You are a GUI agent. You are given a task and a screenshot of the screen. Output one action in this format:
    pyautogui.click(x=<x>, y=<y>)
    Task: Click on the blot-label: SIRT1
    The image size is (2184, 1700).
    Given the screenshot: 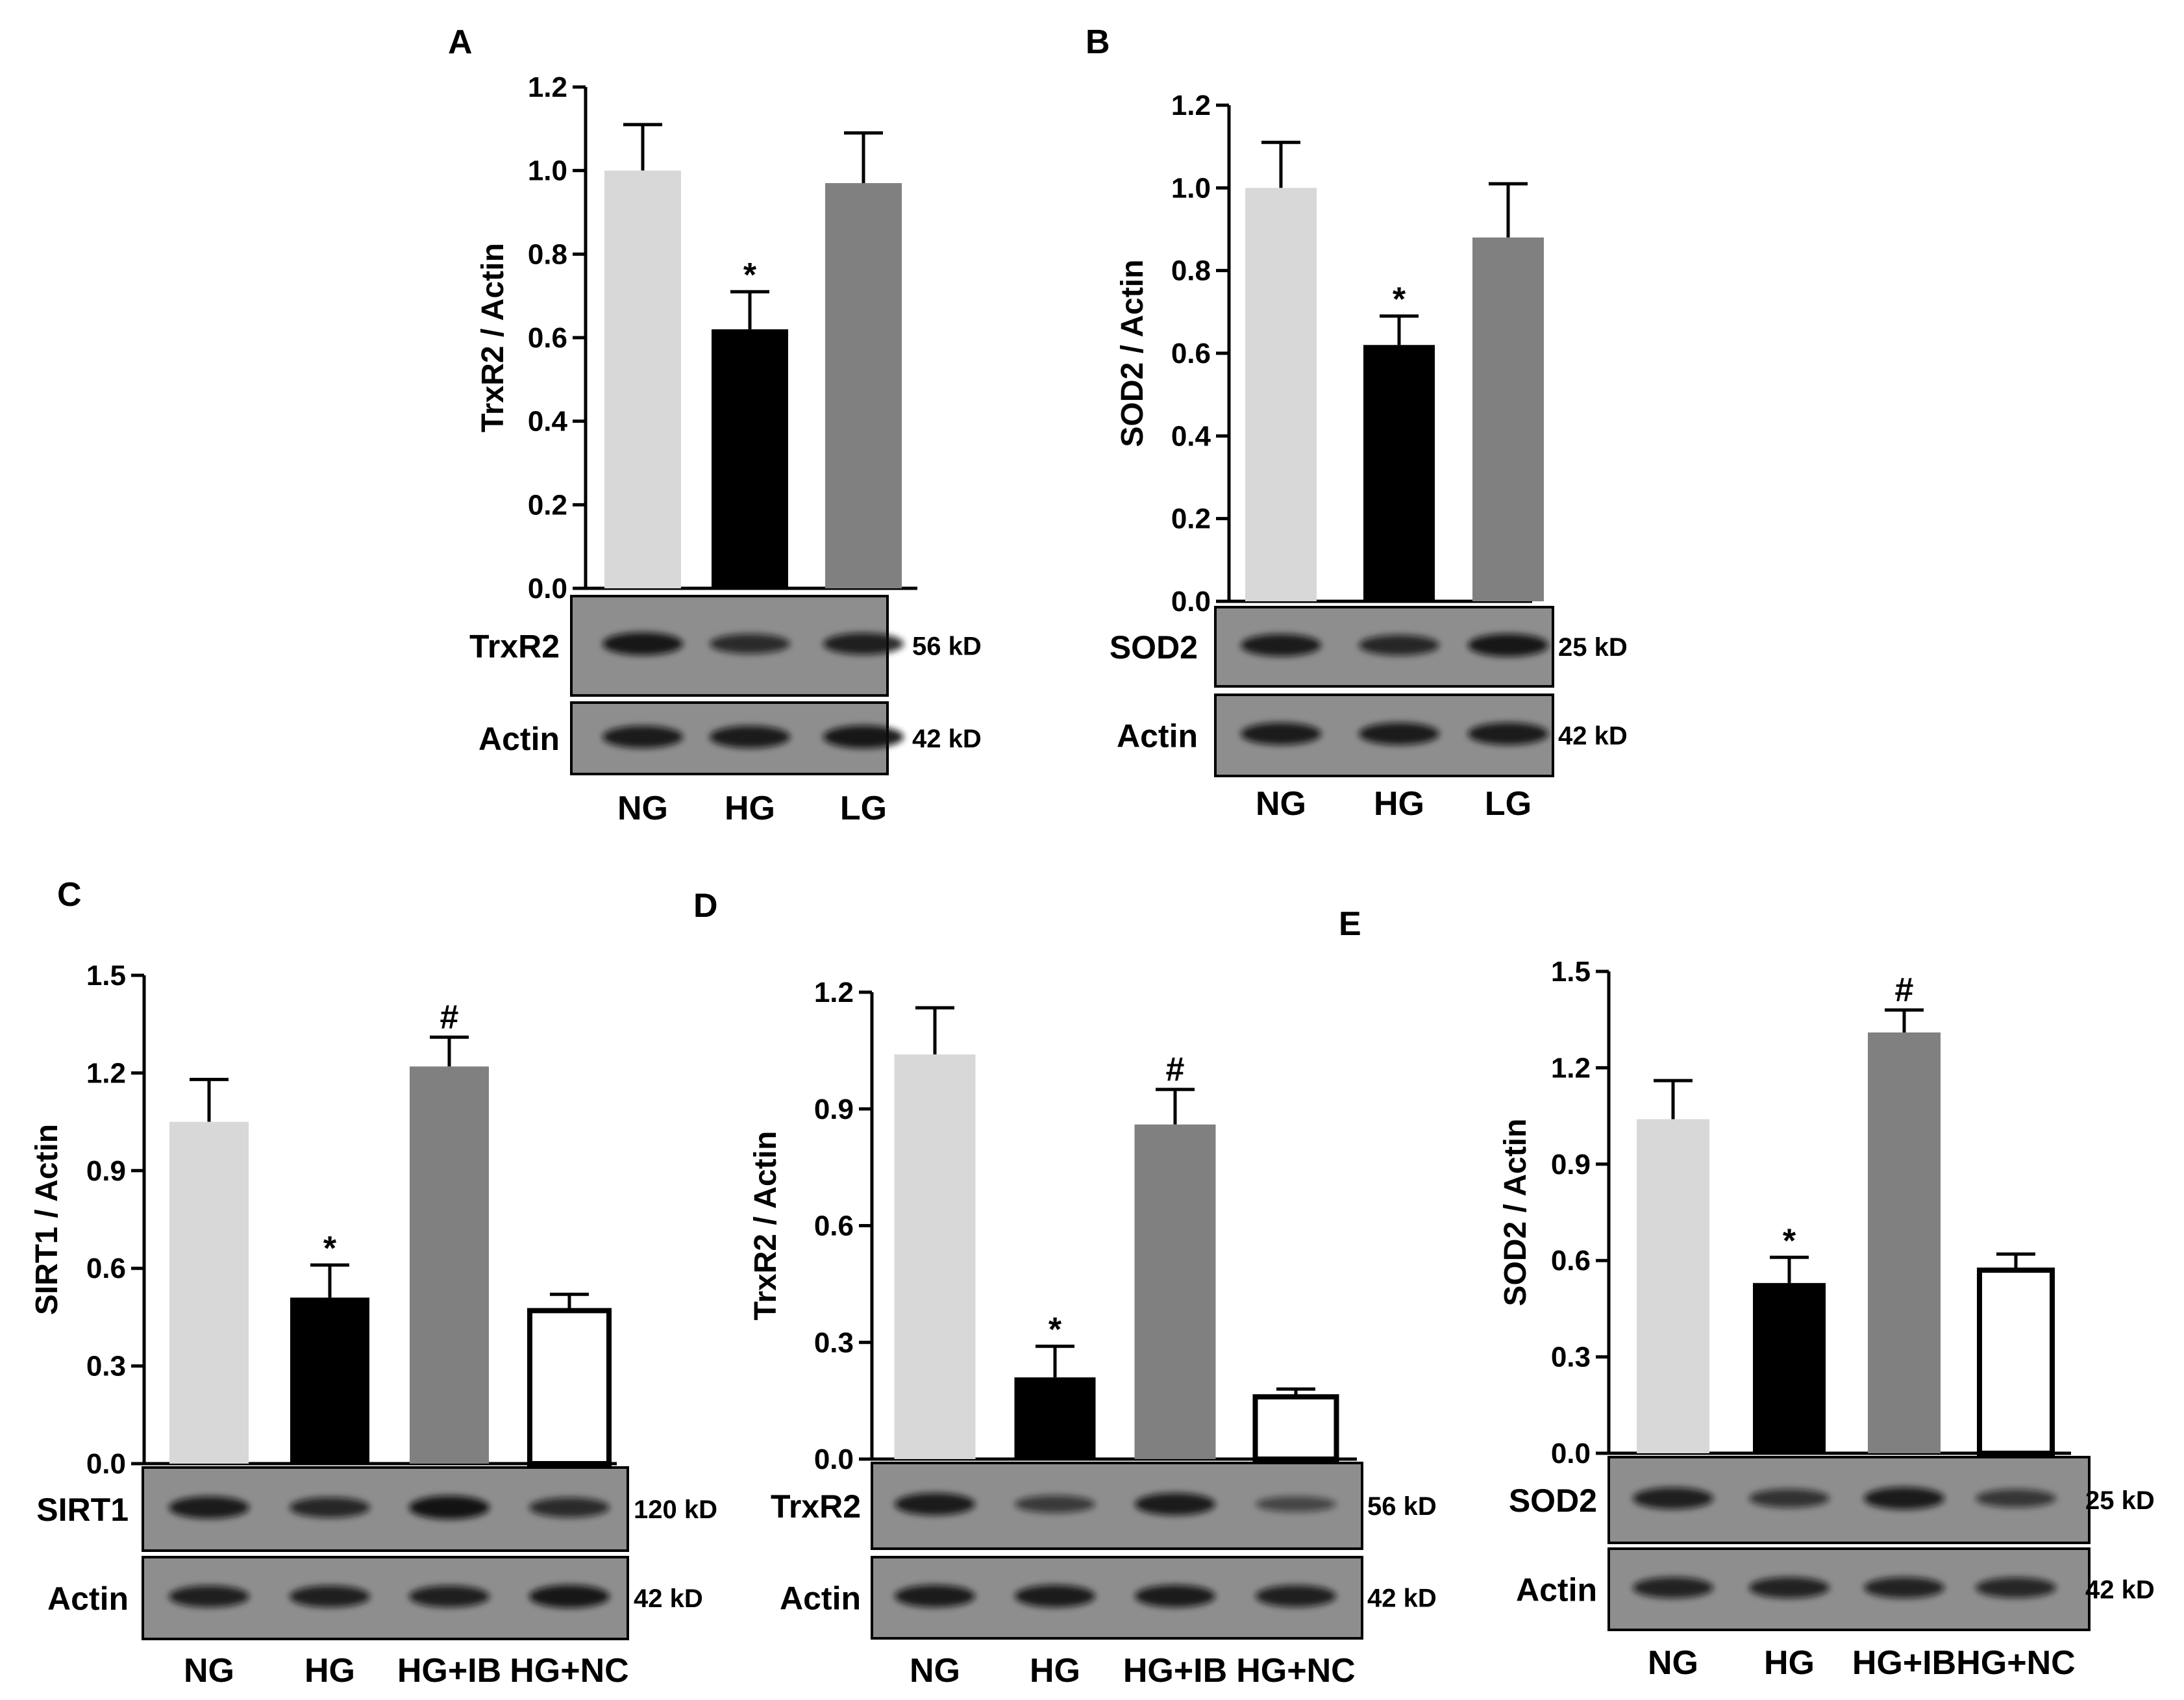 What is the action you would take?
    pyautogui.click(x=82, y=1510)
    